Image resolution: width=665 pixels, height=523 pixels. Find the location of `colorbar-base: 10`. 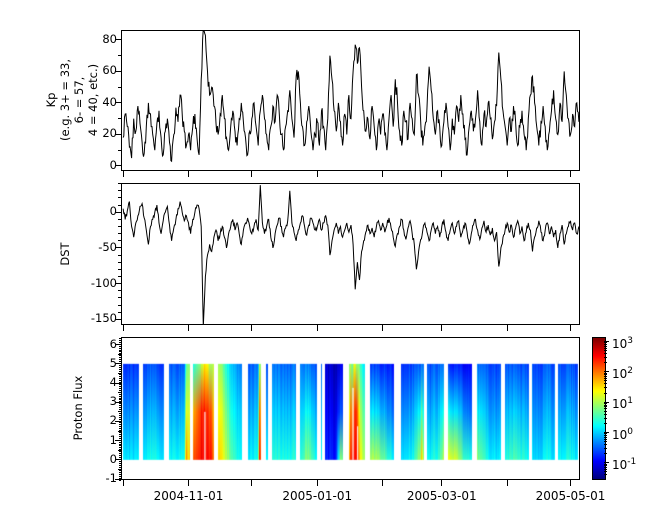

colorbar-base: 10 is located at coordinates (620, 373).